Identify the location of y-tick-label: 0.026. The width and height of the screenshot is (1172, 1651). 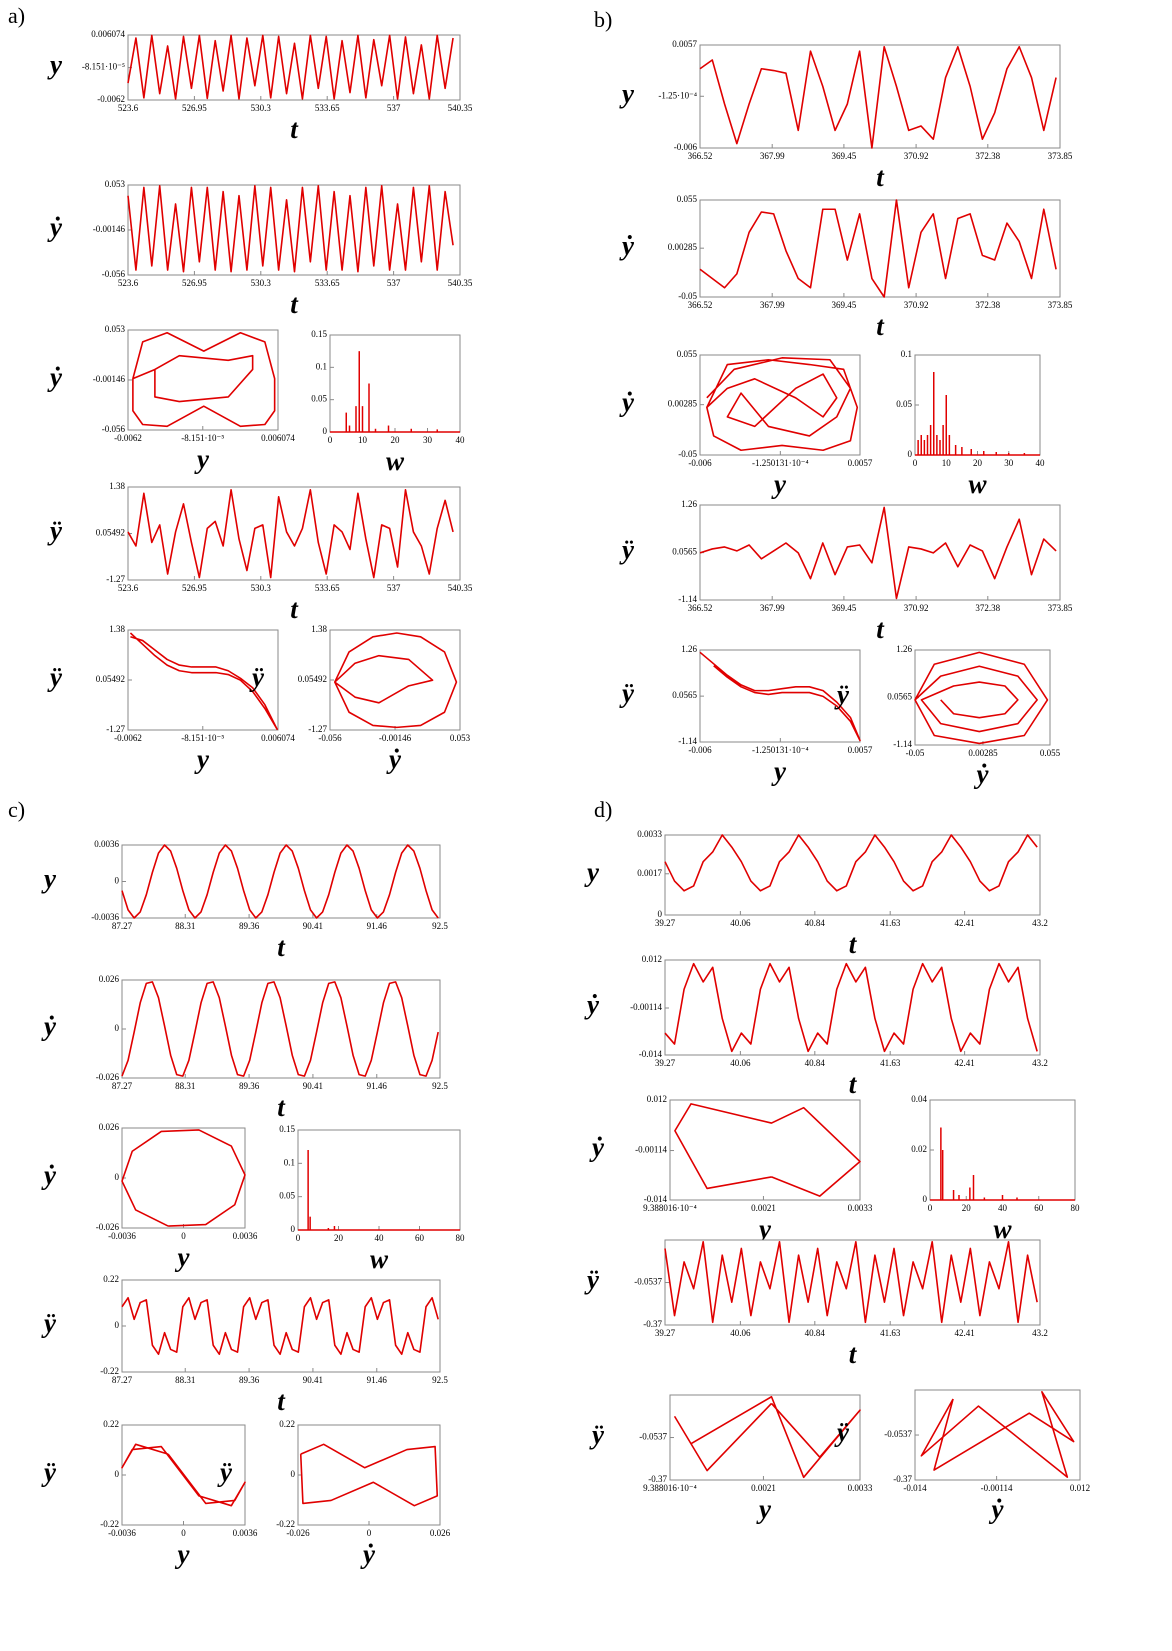
(109, 979).